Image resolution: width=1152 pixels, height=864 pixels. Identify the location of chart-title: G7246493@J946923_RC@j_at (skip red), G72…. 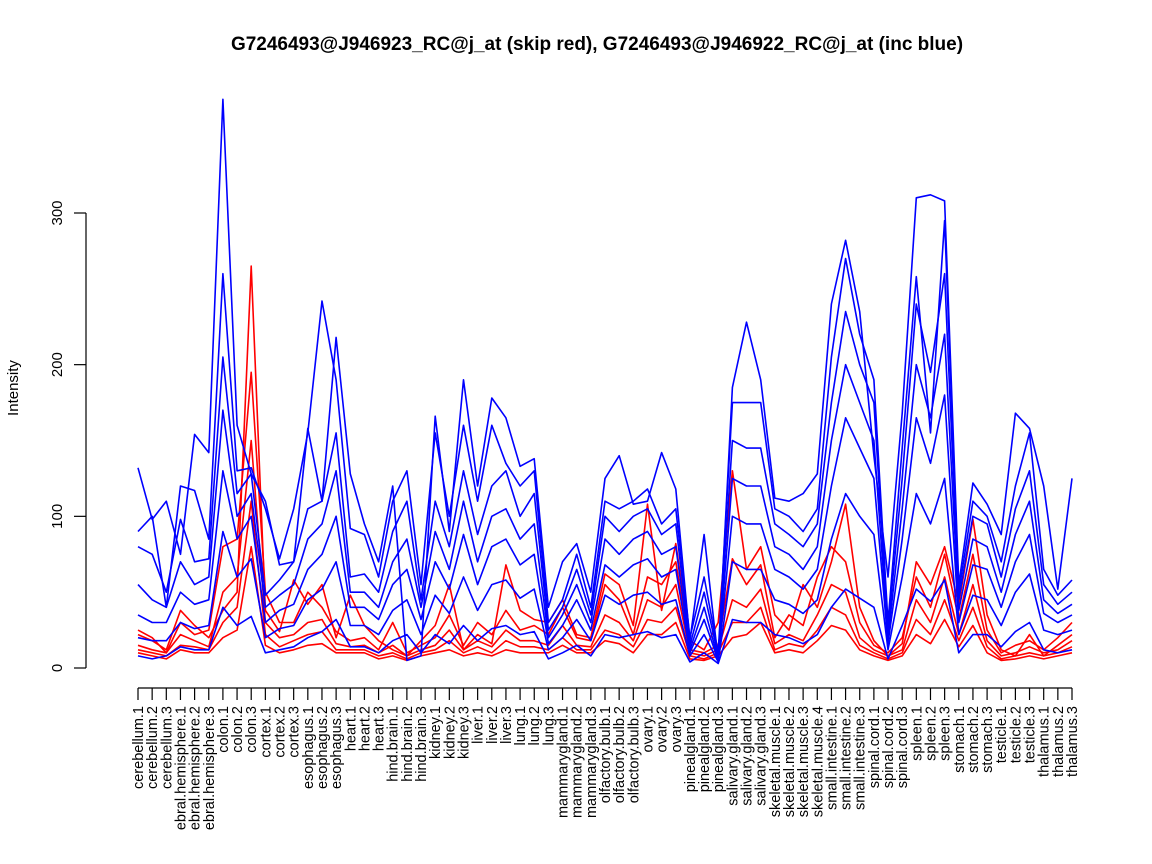
(597, 44).